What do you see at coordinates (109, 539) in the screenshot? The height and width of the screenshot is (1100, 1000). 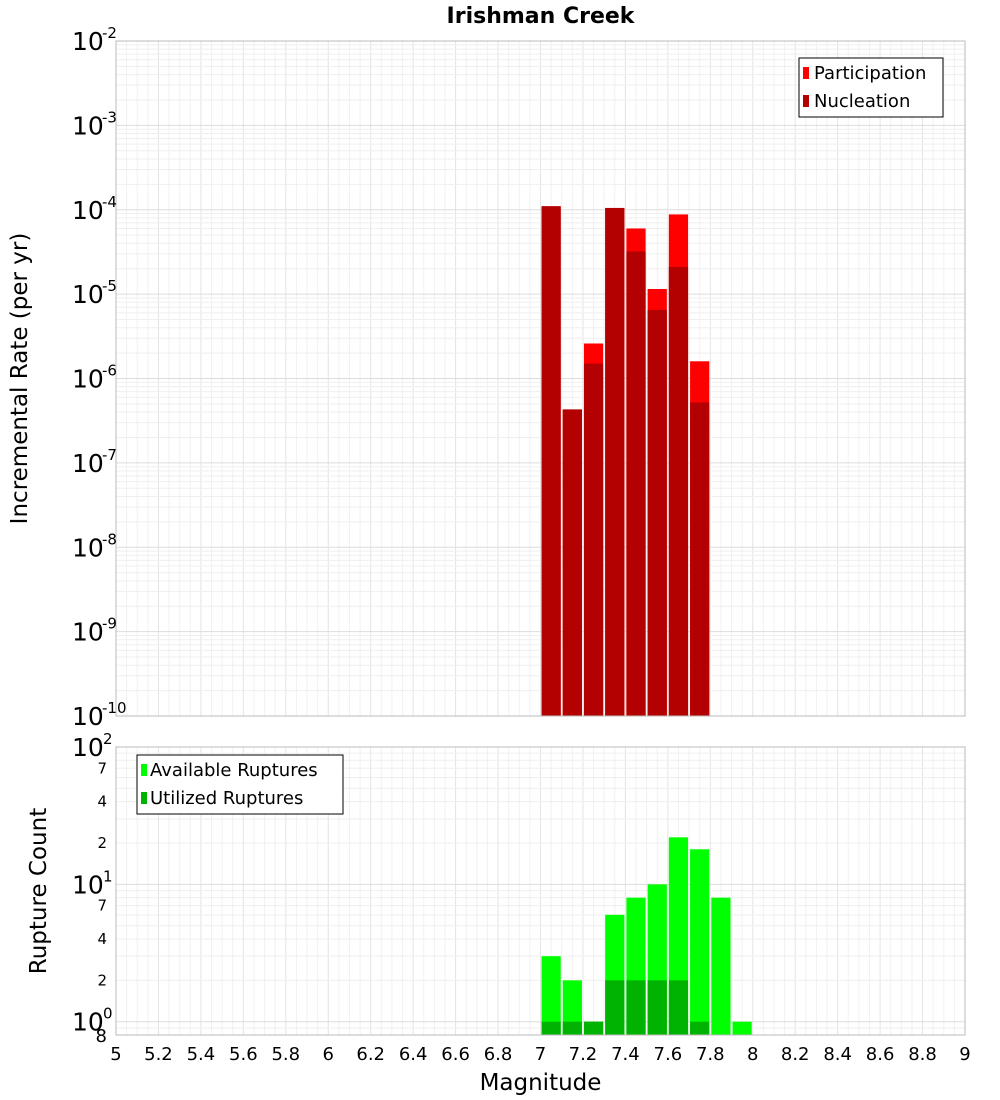 I see `upper-y-tick-exponent: -8` at bounding box center [109, 539].